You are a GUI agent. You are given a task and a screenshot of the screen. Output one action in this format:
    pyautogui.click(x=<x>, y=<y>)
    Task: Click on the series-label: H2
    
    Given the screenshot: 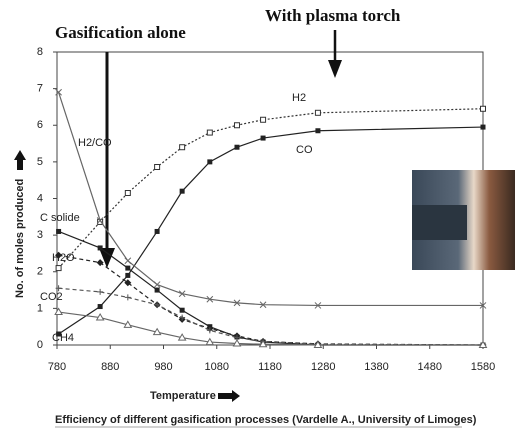 What is the action you would take?
    pyautogui.click(x=299, y=98)
    